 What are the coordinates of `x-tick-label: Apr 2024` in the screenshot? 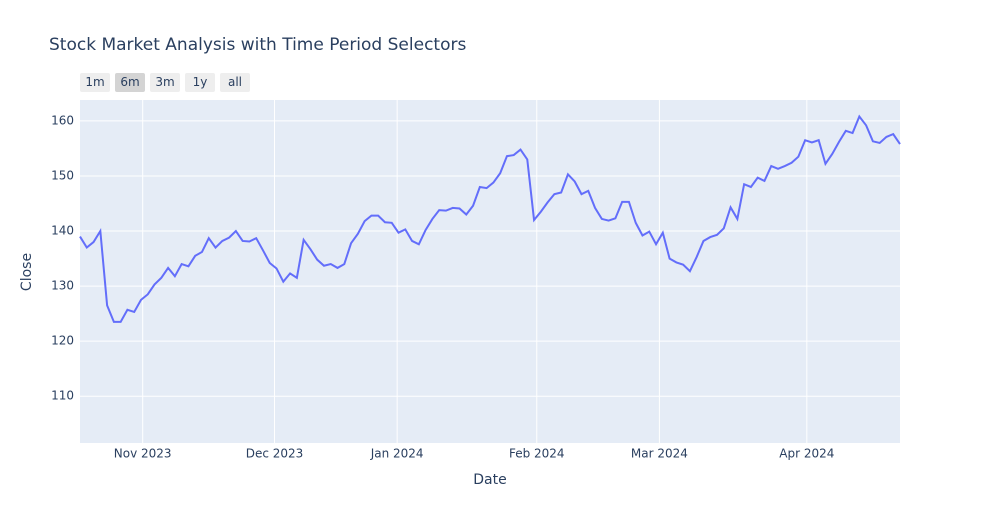 It's located at (806, 454).